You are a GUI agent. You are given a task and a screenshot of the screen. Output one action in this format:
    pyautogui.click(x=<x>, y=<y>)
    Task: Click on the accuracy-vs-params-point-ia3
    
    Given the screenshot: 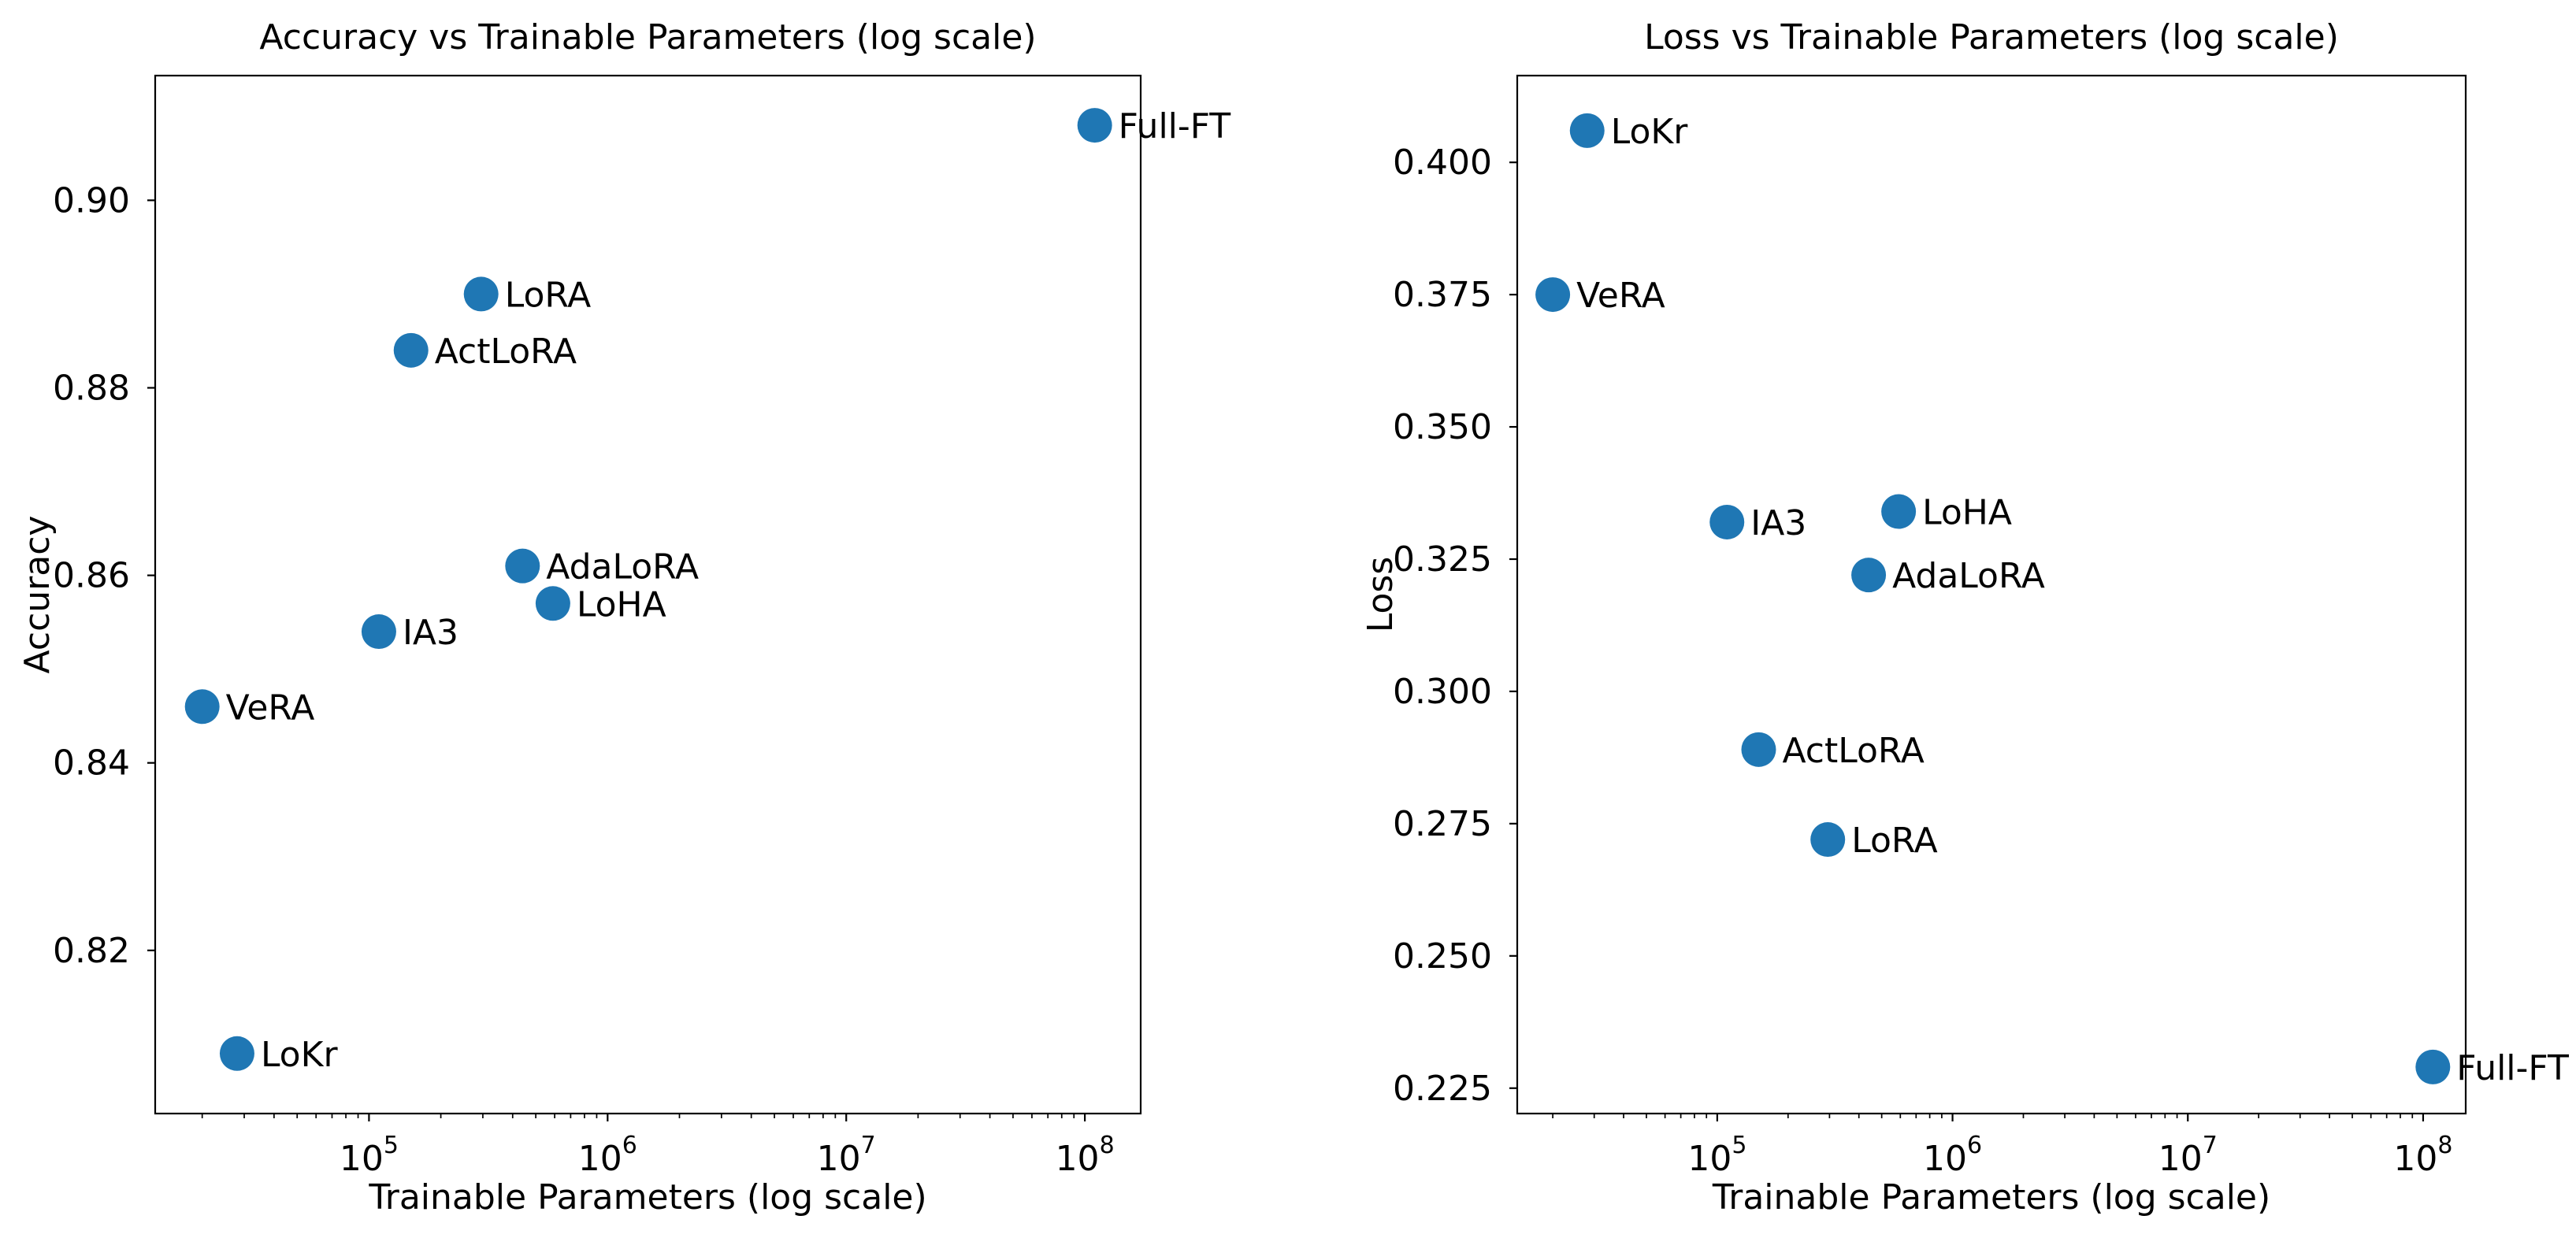 What is the action you would take?
    pyautogui.click(x=378, y=632)
    